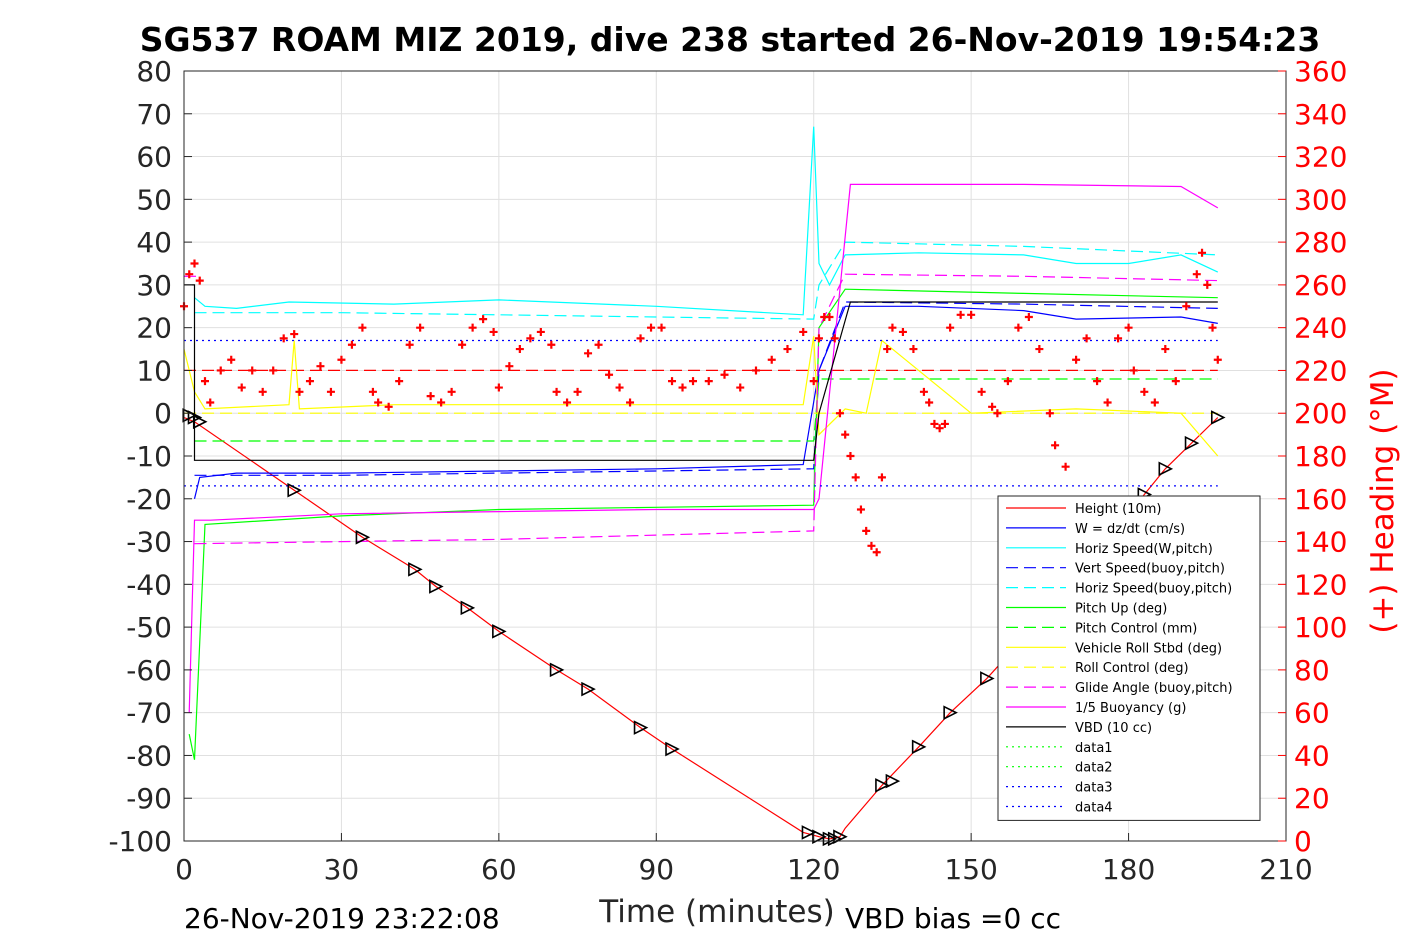 The height and width of the screenshot is (945, 1417). I want to click on y-right-tick-label: 80, so click(1312, 670).